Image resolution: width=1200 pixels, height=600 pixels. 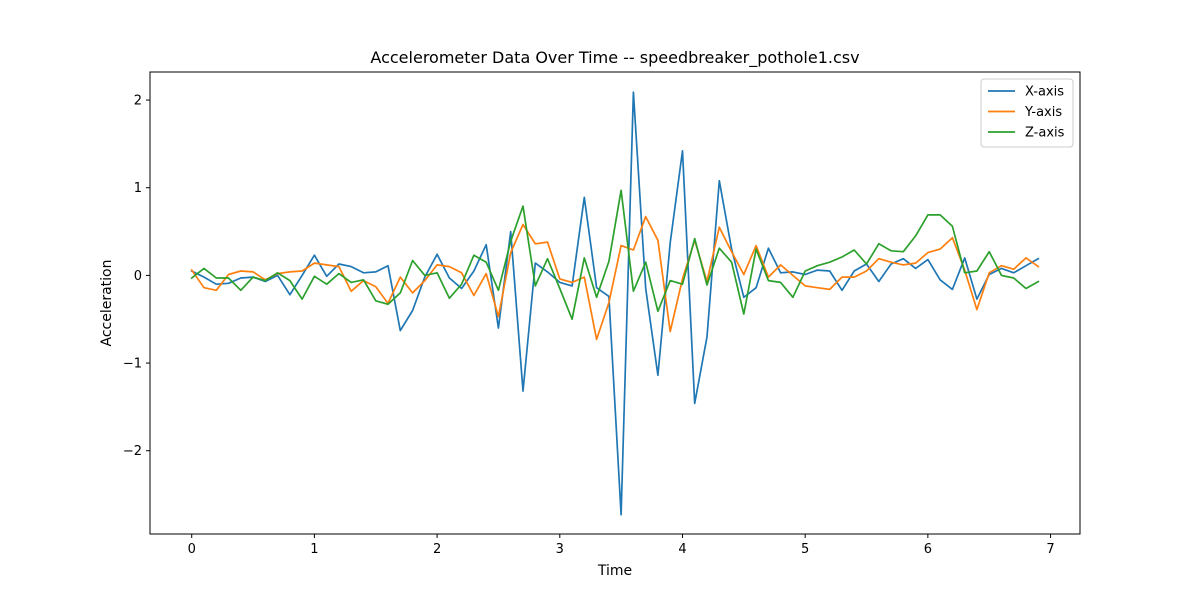 What do you see at coordinates (682, 549) in the screenshot?
I see `x-tick-label: 4` at bounding box center [682, 549].